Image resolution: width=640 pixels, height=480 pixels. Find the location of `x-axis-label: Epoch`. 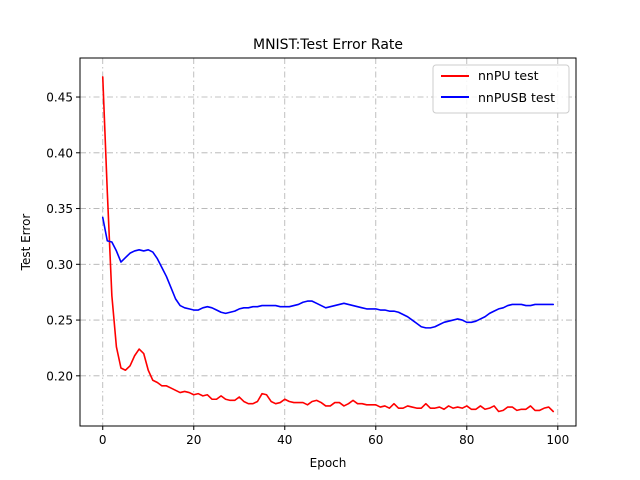

x-axis-label: Epoch is located at coordinates (328, 463).